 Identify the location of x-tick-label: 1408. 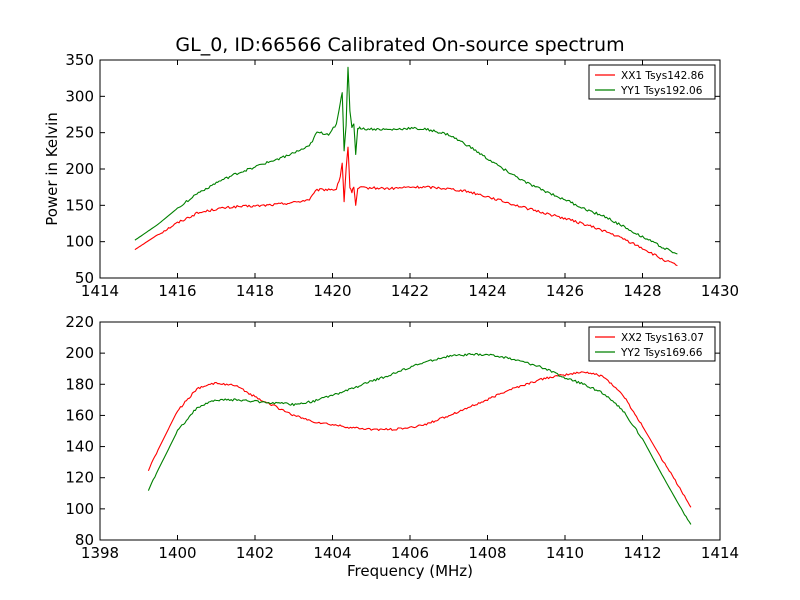
(487, 553).